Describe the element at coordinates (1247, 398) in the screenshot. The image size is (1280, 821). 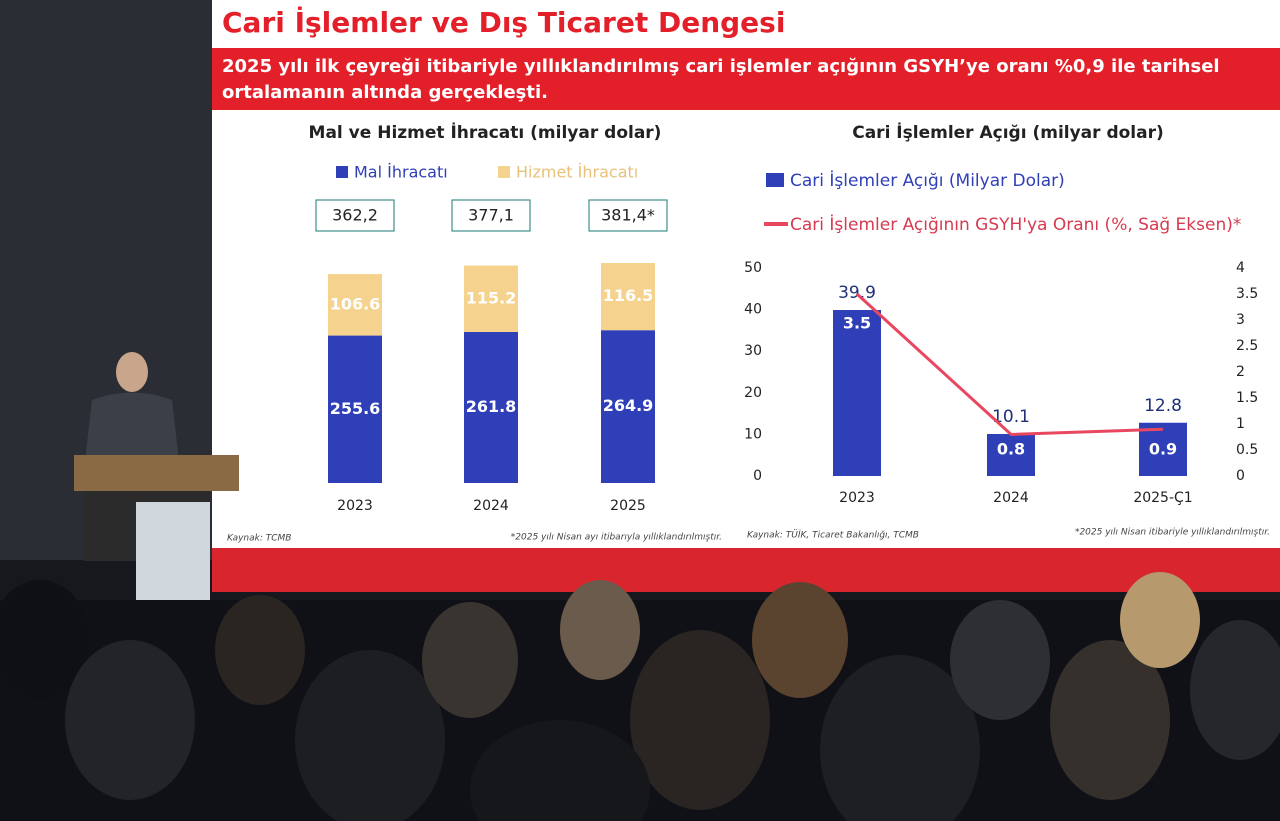
I see `y2-tick-label: 1.5` at that location.